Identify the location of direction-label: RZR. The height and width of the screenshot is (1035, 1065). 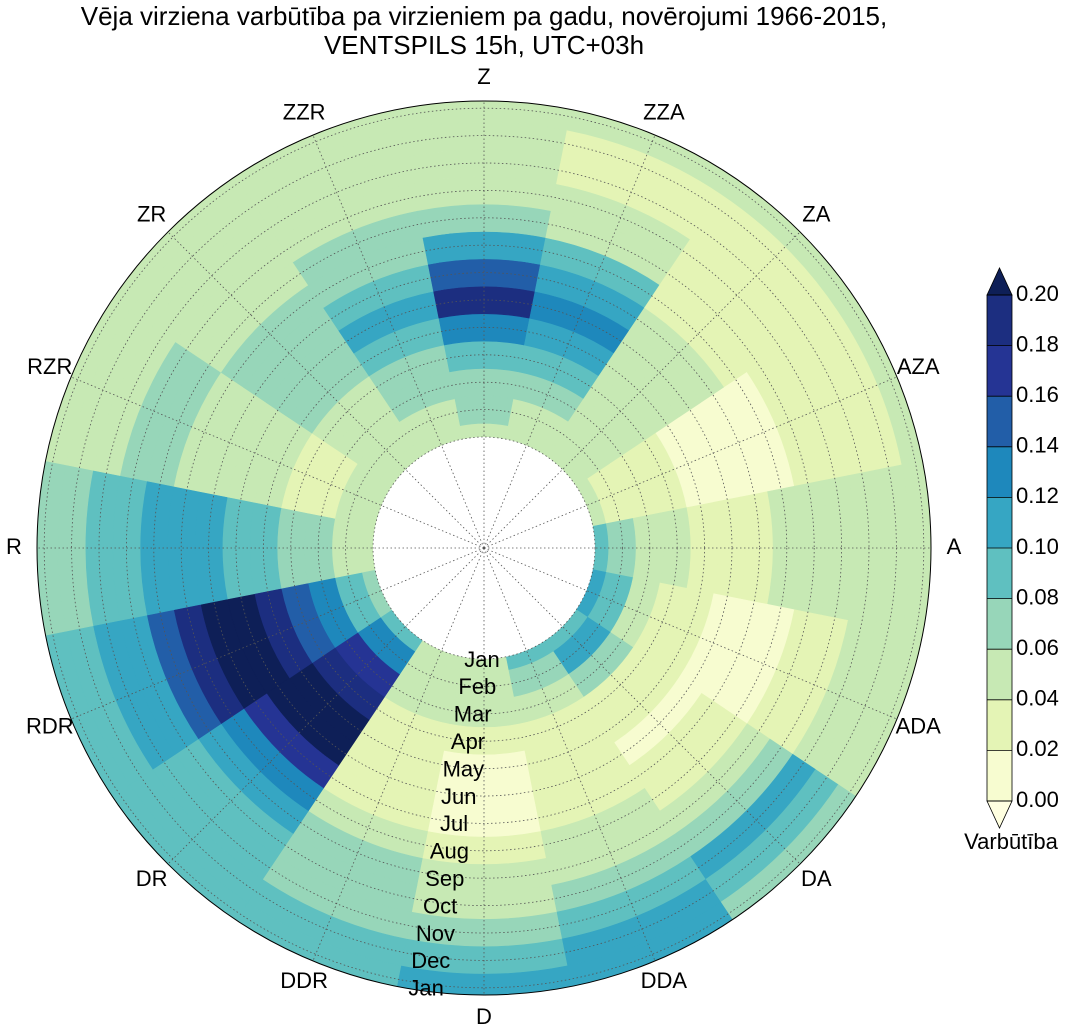
(49, 366).